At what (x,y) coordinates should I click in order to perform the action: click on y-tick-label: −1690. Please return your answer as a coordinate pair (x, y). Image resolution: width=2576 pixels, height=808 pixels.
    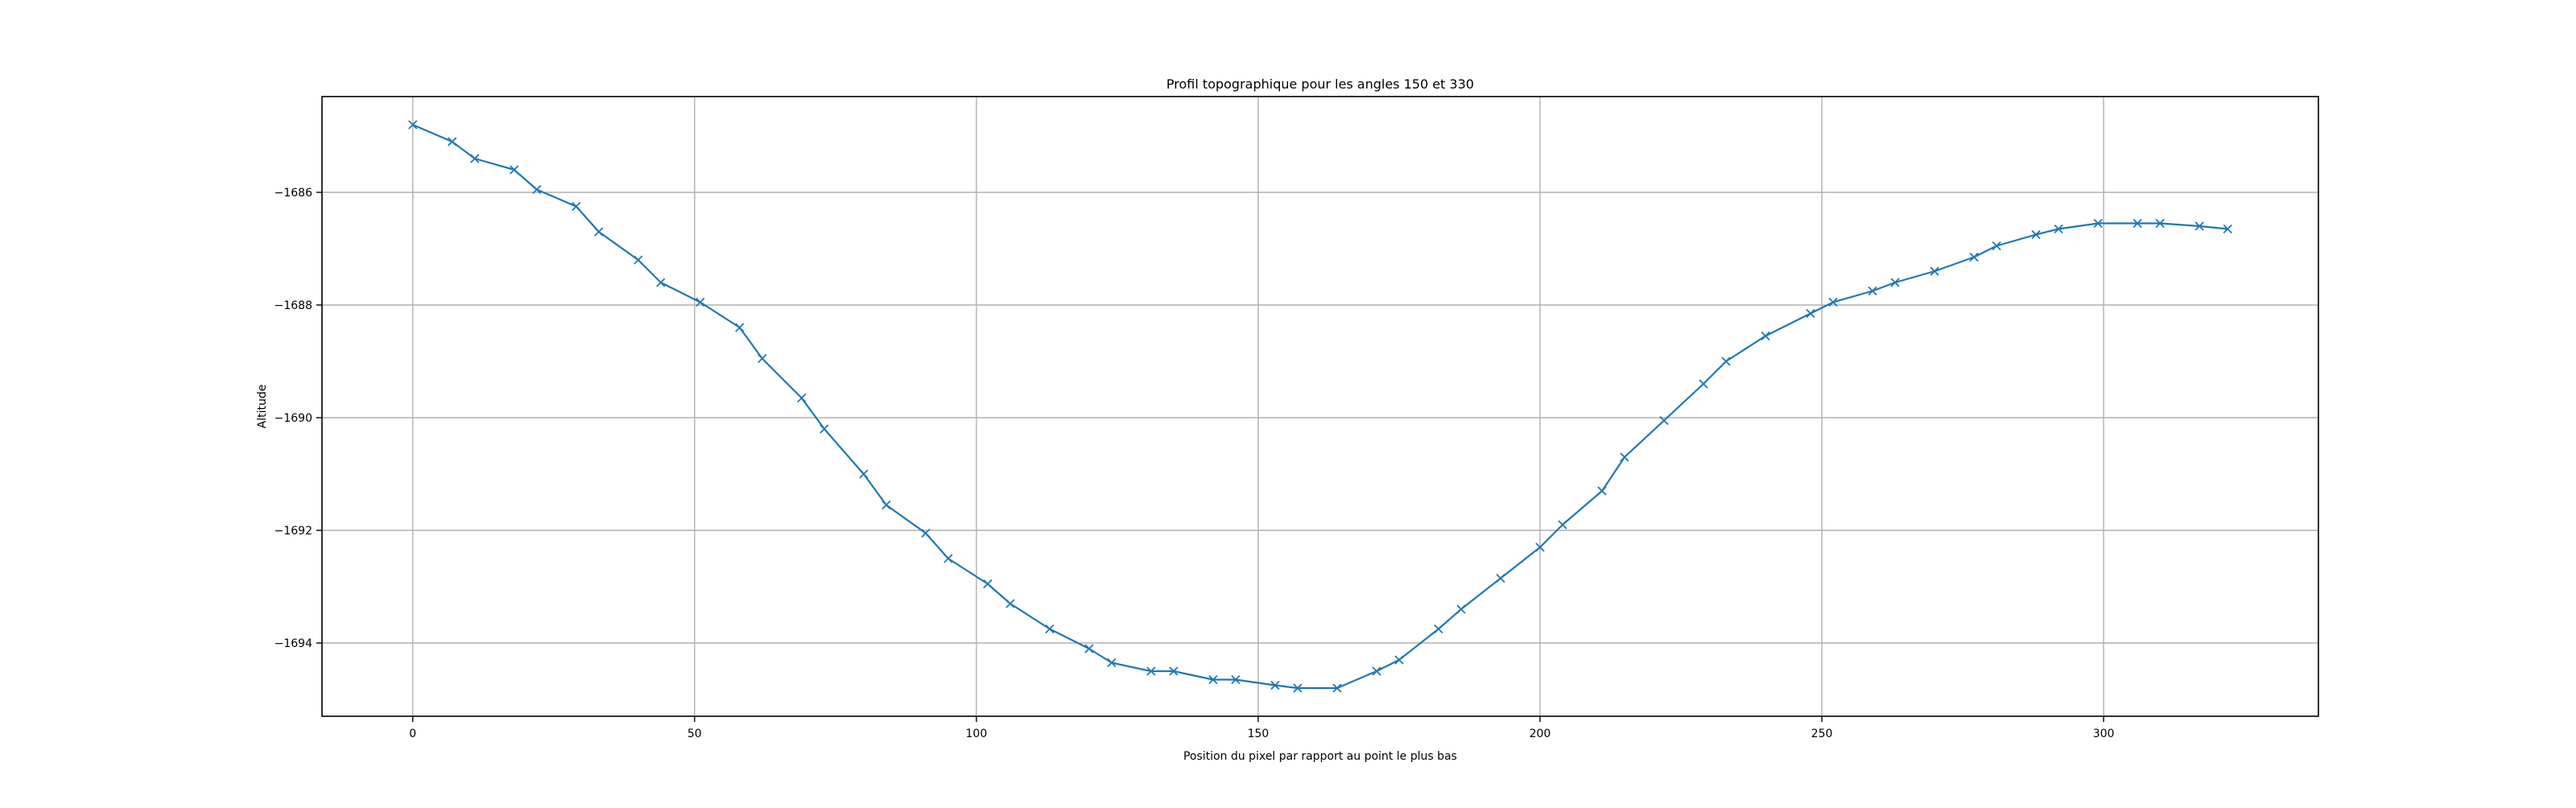
    Looking at the image, I should click on (293, 418).